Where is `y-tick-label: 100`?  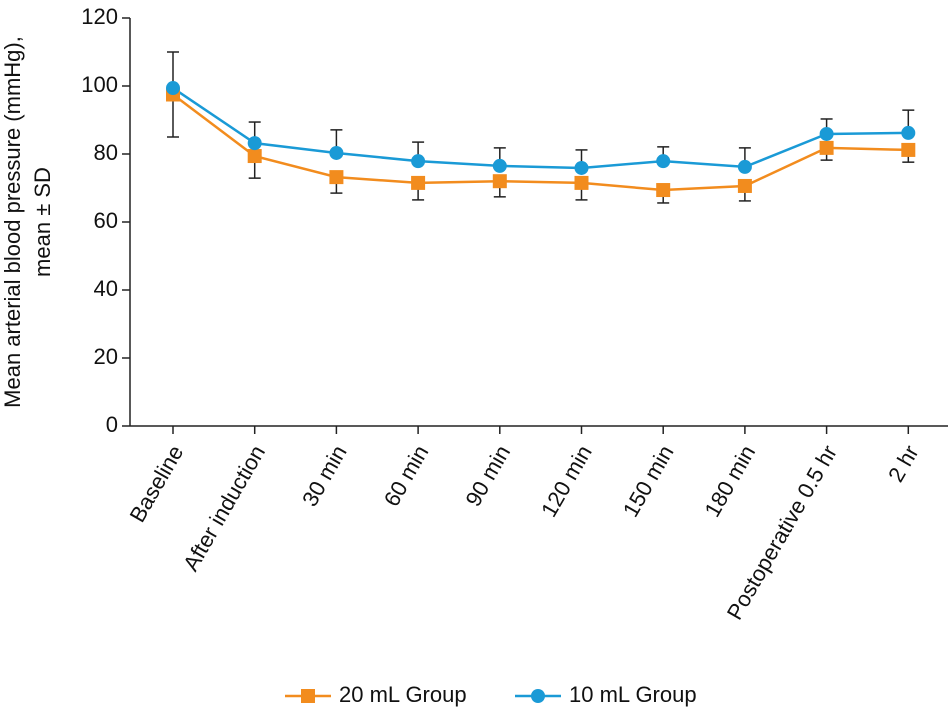 y-tick-label: 100 is located at coordinates (99, 84).